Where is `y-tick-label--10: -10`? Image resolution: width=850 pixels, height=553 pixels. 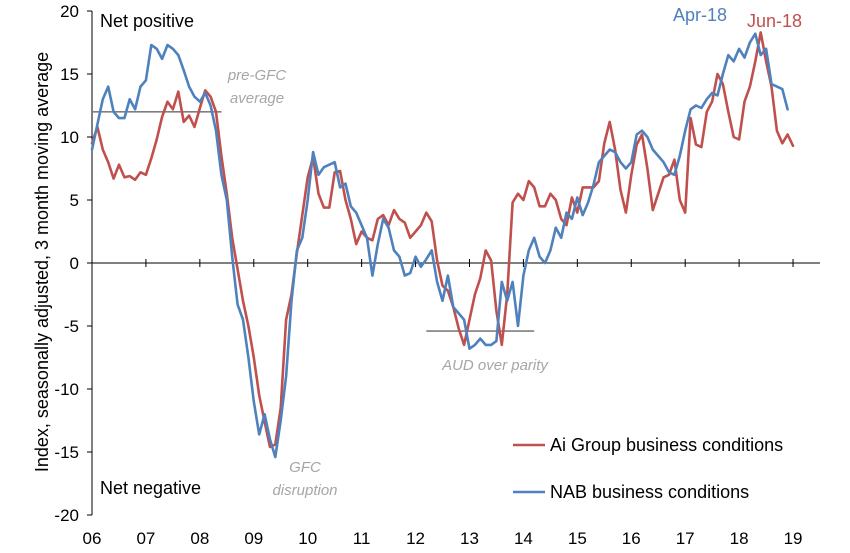
y-tick-label--10: -10 is located at coordinates (66, 389).